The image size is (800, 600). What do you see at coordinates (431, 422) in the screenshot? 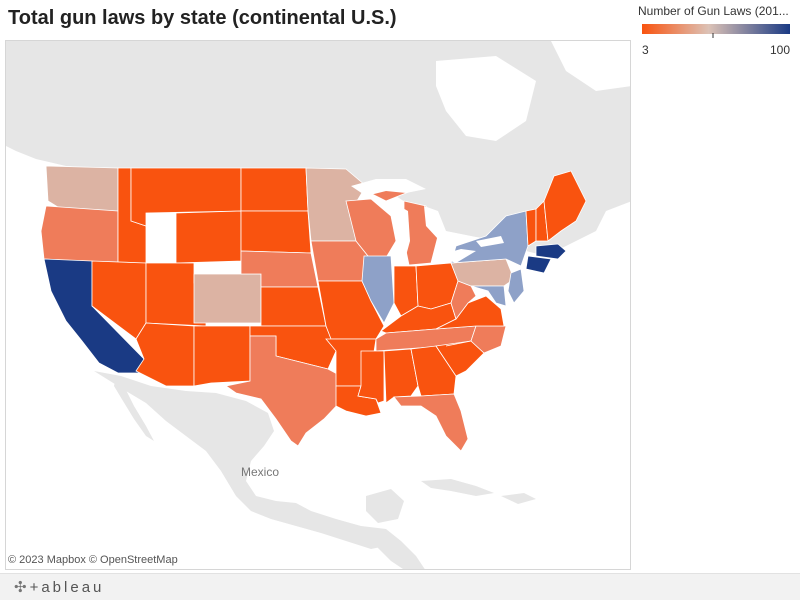
I see `state-florida` at bounding box center [431, 422].